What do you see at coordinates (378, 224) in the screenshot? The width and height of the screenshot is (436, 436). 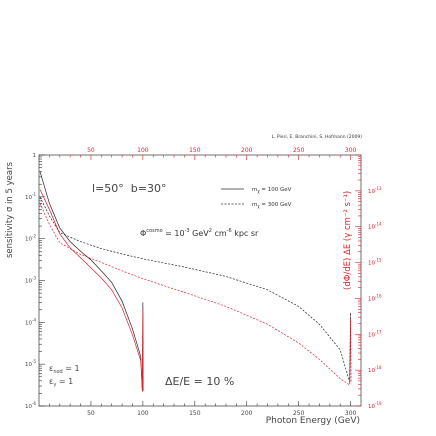 I see `y-tick-label-right-exp: -14` at bounding box center [378, 224].